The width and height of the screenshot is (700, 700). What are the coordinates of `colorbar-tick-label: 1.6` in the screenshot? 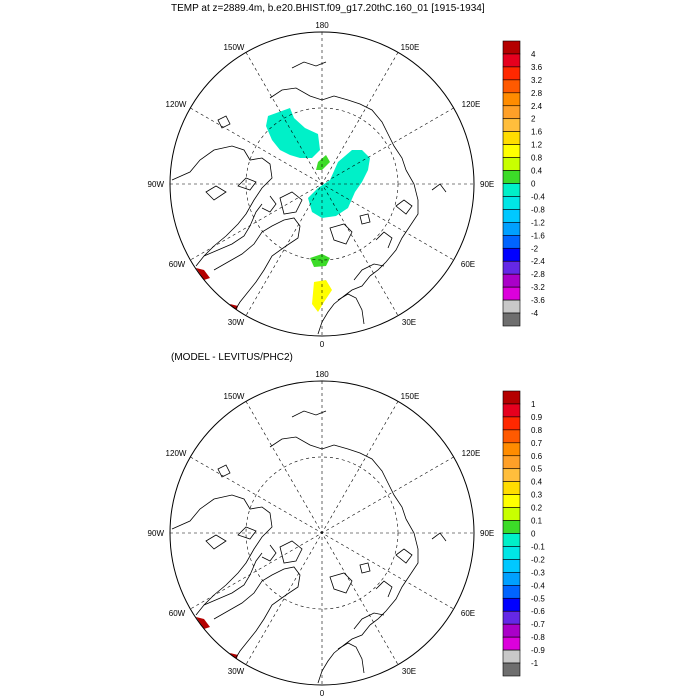 It's located at (537, 132).